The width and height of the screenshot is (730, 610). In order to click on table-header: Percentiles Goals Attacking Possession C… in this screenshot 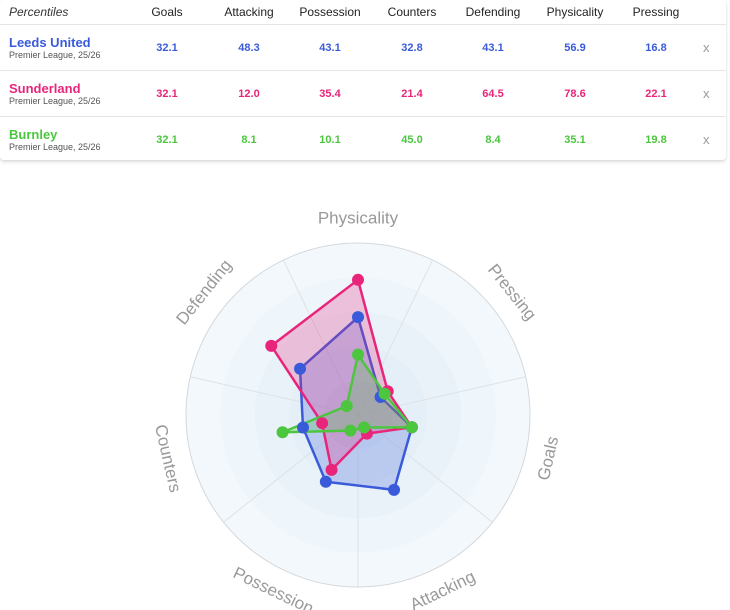, I will do `click(363, 12)`.